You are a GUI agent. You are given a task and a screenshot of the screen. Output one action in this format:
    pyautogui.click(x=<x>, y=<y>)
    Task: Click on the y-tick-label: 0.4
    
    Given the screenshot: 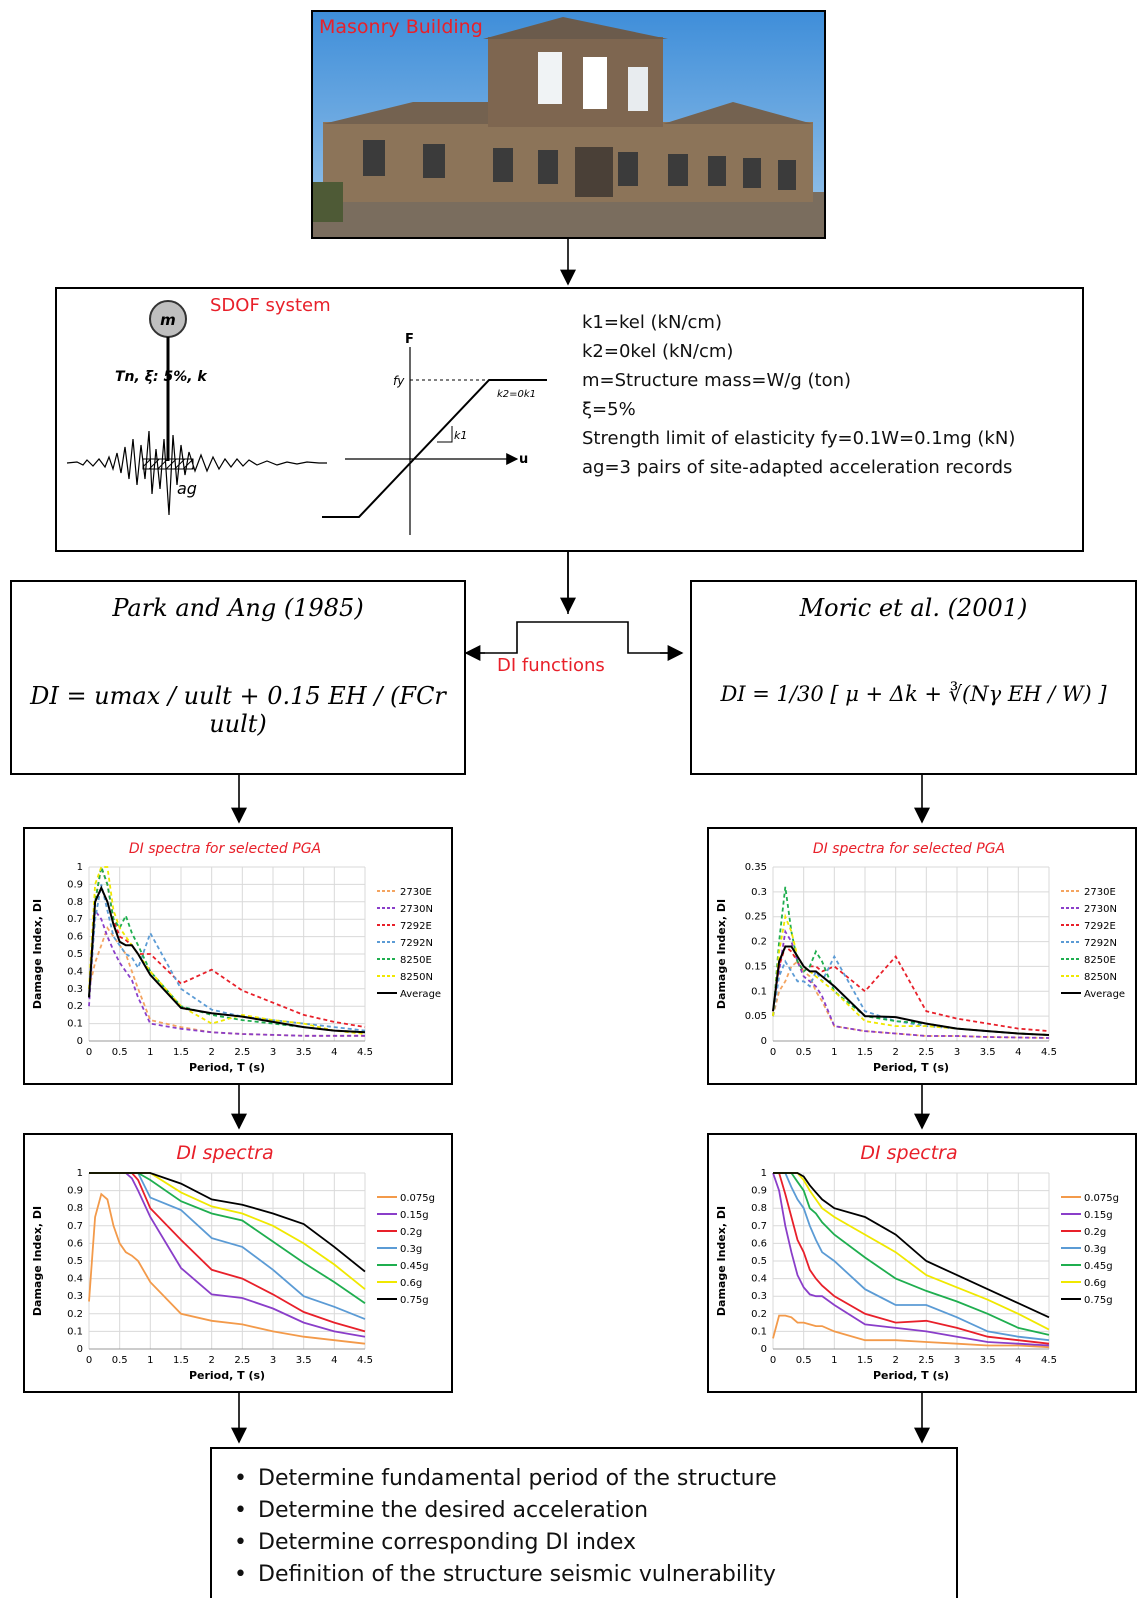 What is the action you would take?
    pyautogui.click(x=759, y=1279)
    